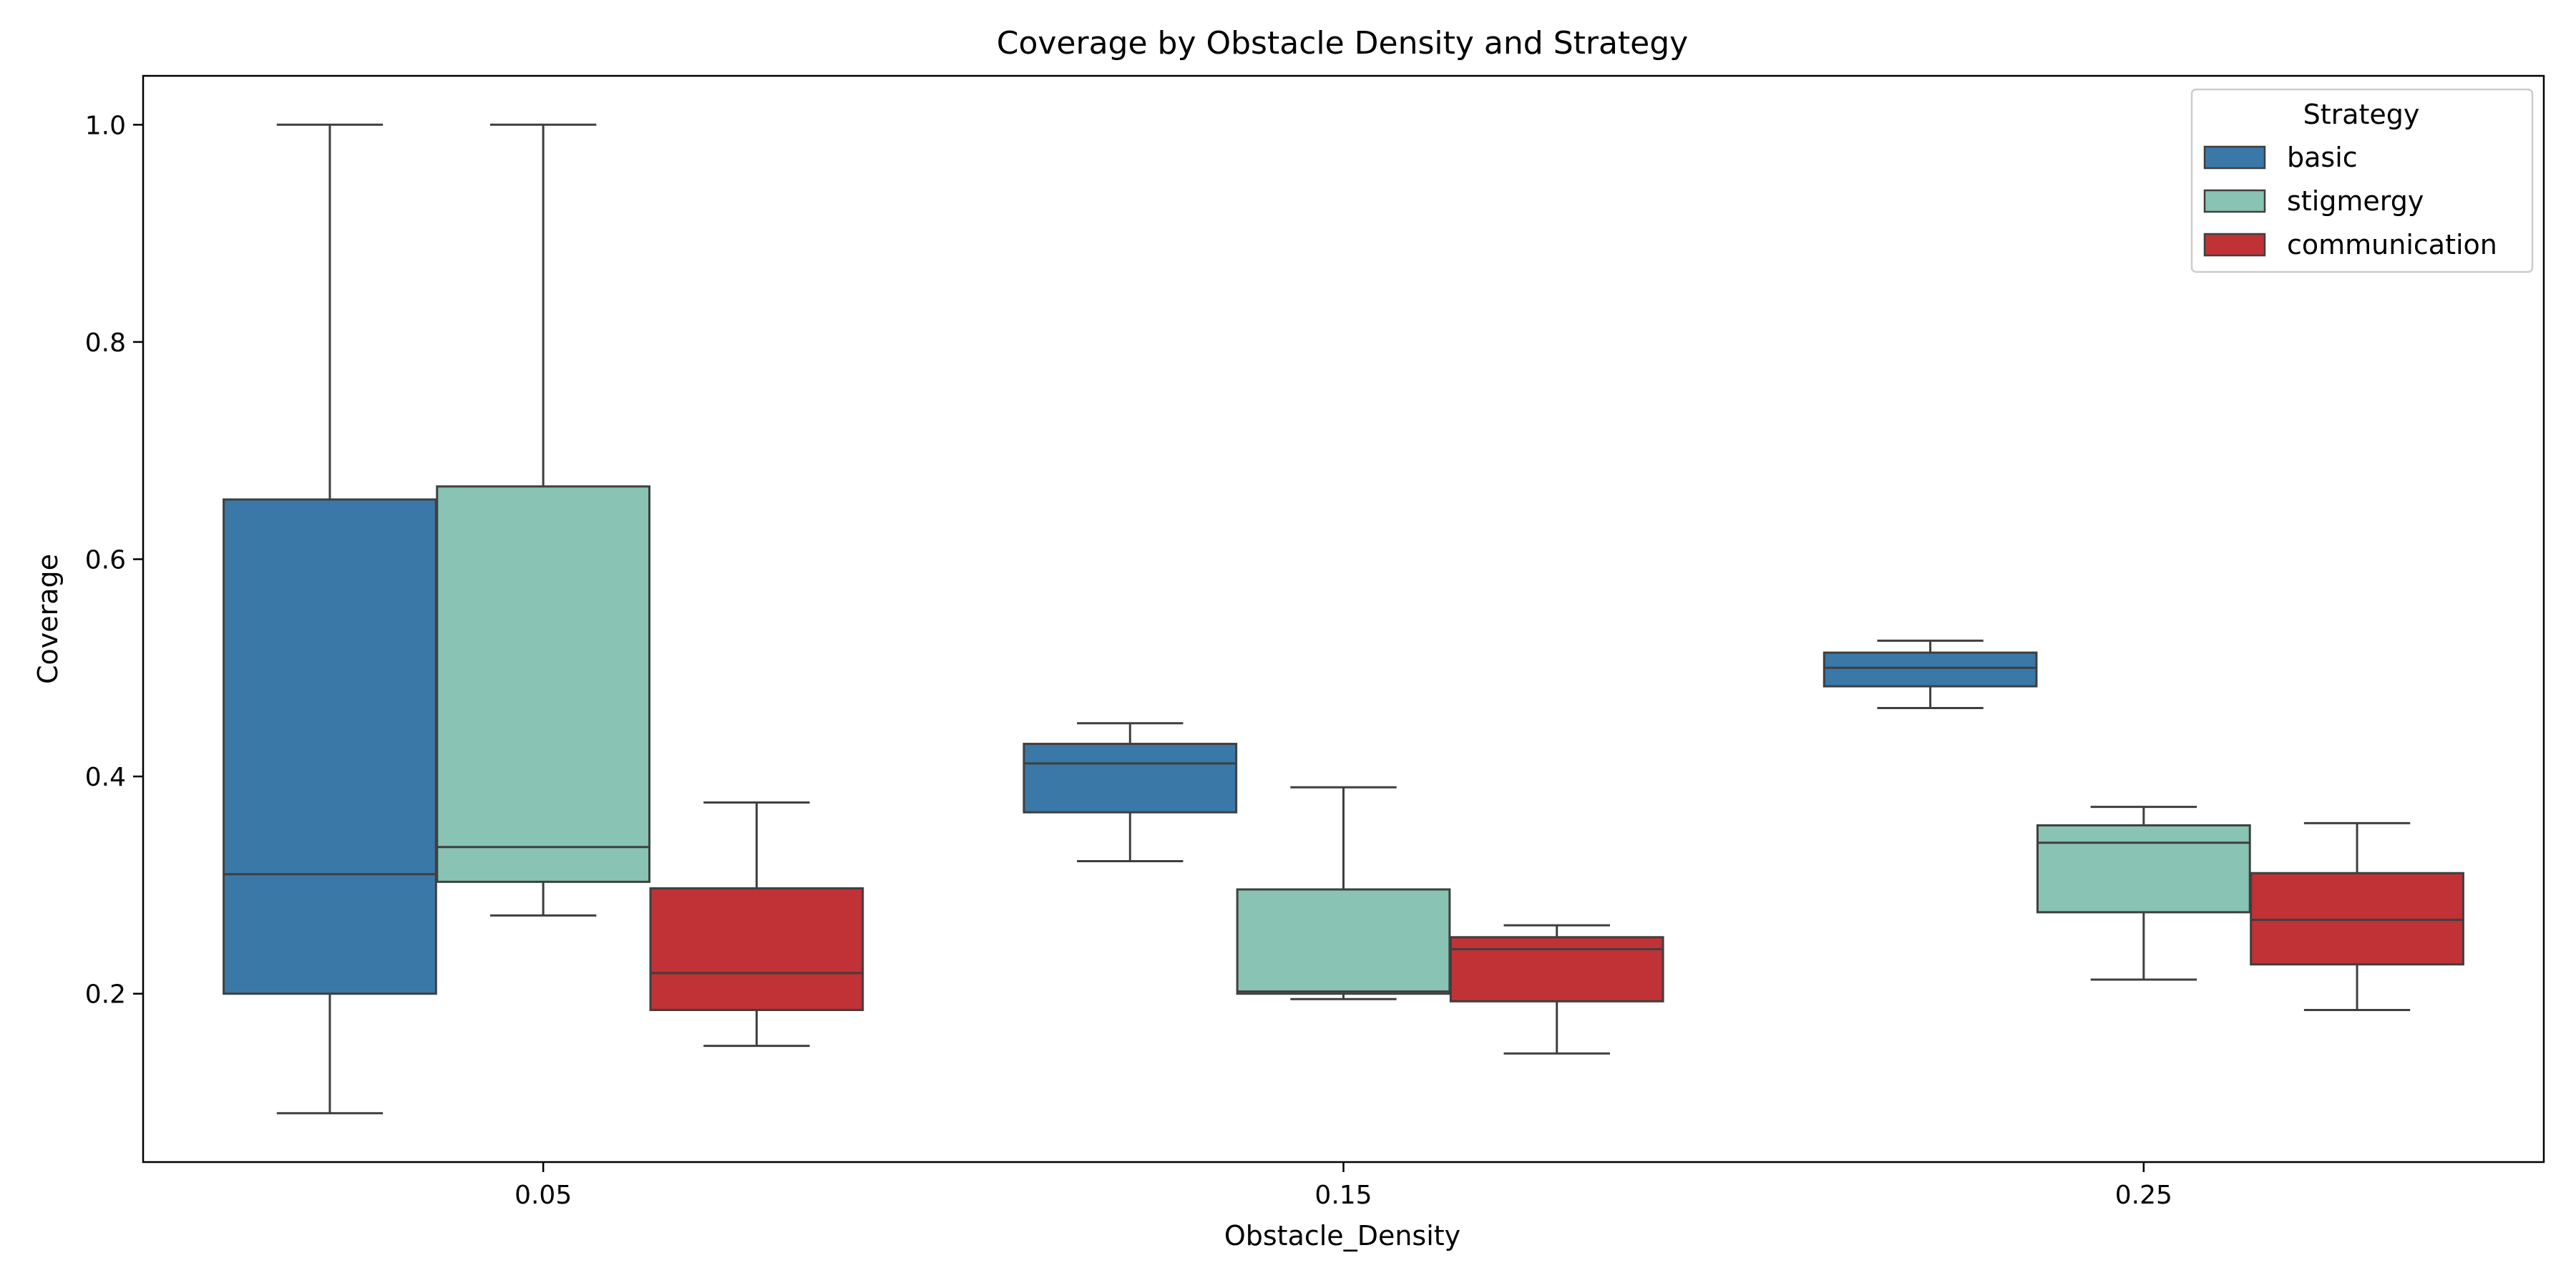 The image size is (2576, 1288). Describe the element at coordinates (105, 995) in the screenshot. I see `y-tick-label: 0.2` at that location.